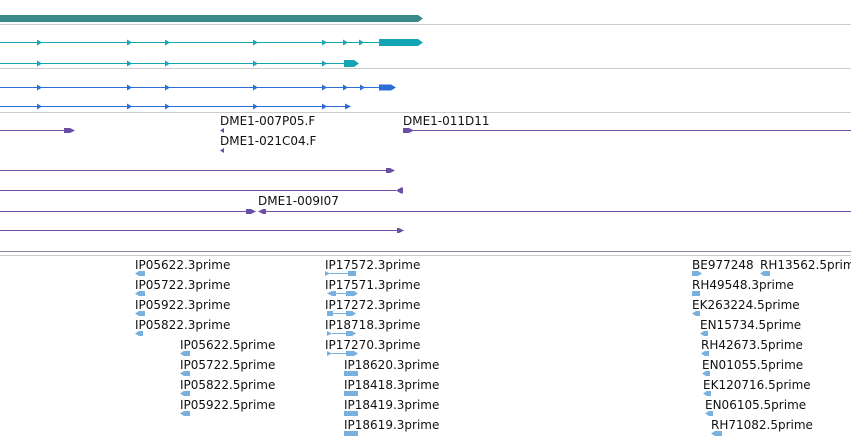 Image resolution: width=851 pixels, height=440 pixels. What do you see at coordinates (228, 405) in the screenshot?
I see `est-label: IP05922.5prime` at bounding box center [228, 405].